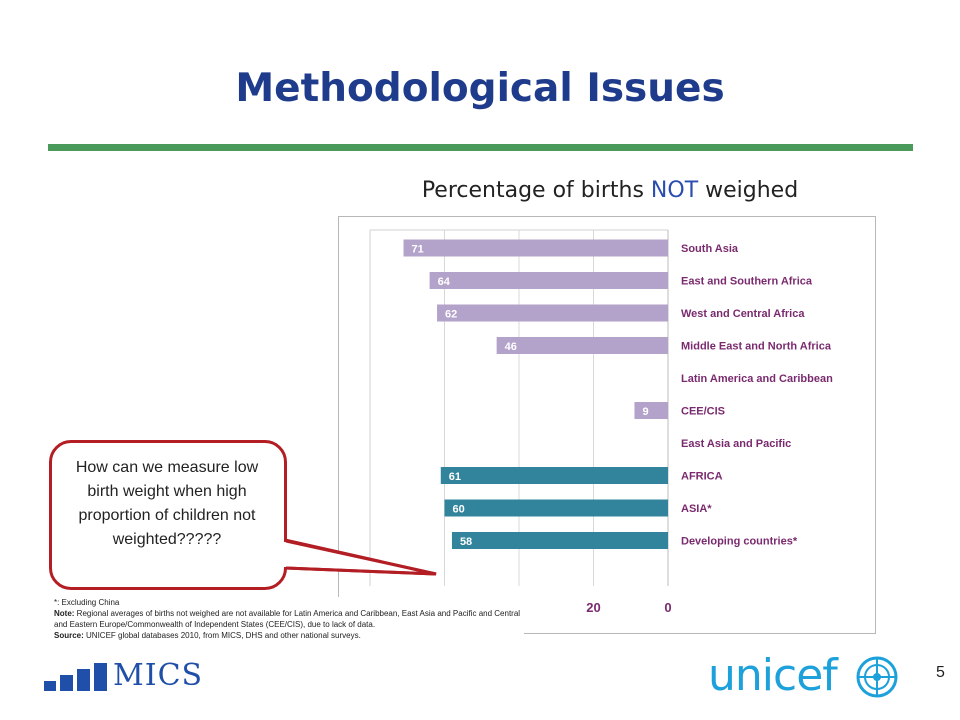 Image resolution: width=960 pixels, height=720 pixels. What do you see at coordinates (87, 602) in the screenshot?
I see `footnote: *: Excluding China` at bounding box center [87, 602].